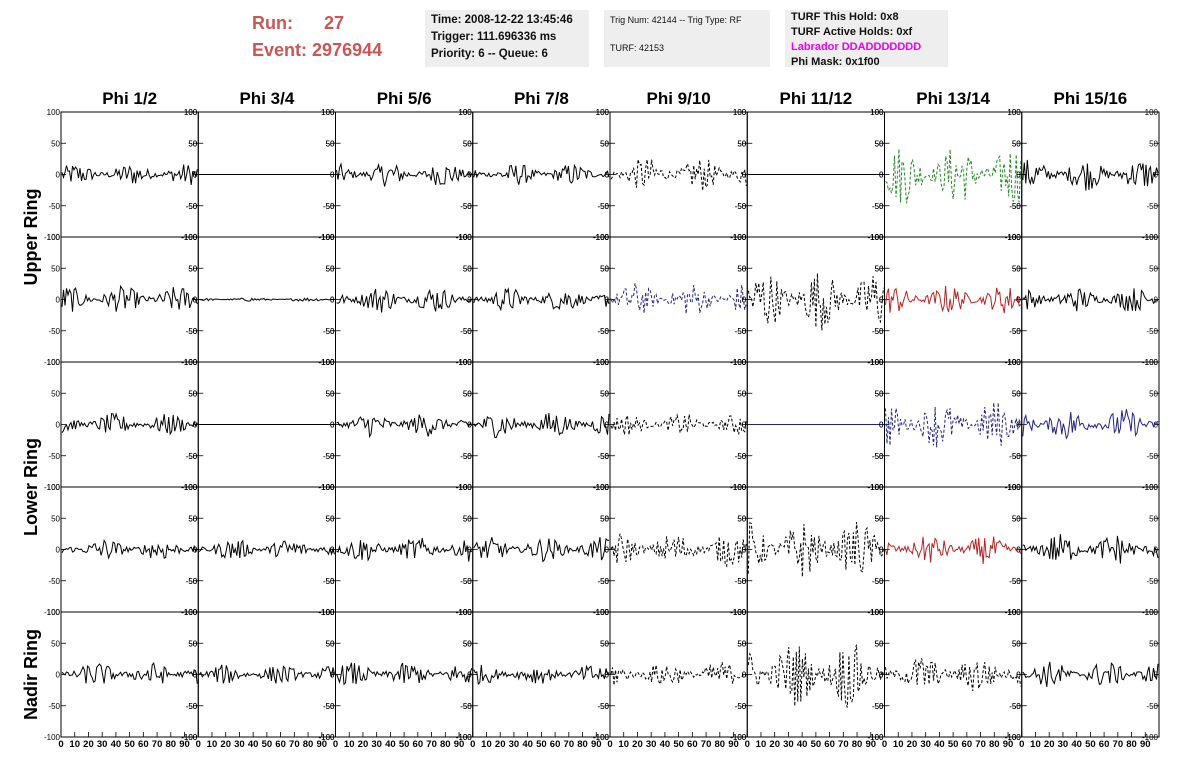  I want to click on ring-label: Lower Ring, so click(31, 487).